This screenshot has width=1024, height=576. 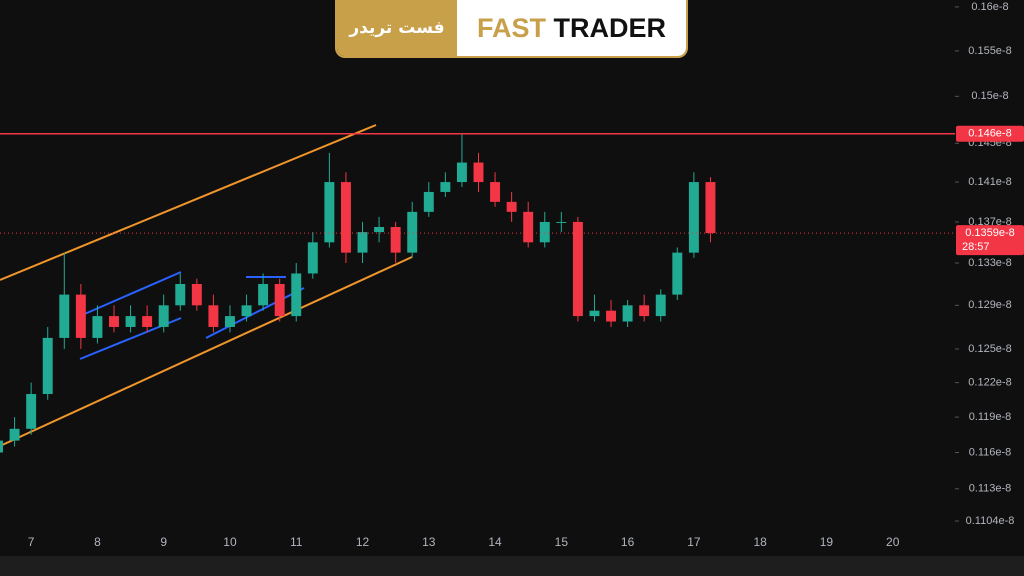 I want to click on flag-upper, so click(x=130, y=294).